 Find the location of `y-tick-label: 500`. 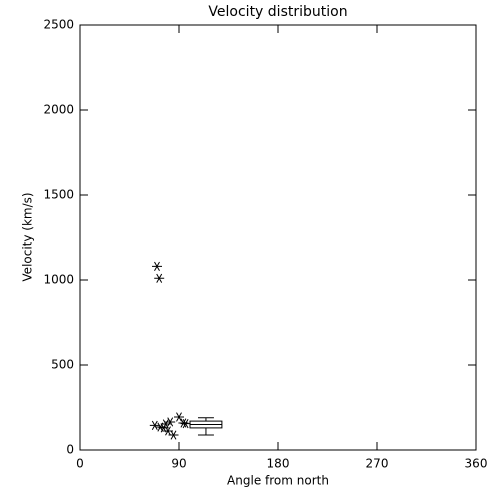

y-tick-label: 500 is located at coordinates (62, 365).